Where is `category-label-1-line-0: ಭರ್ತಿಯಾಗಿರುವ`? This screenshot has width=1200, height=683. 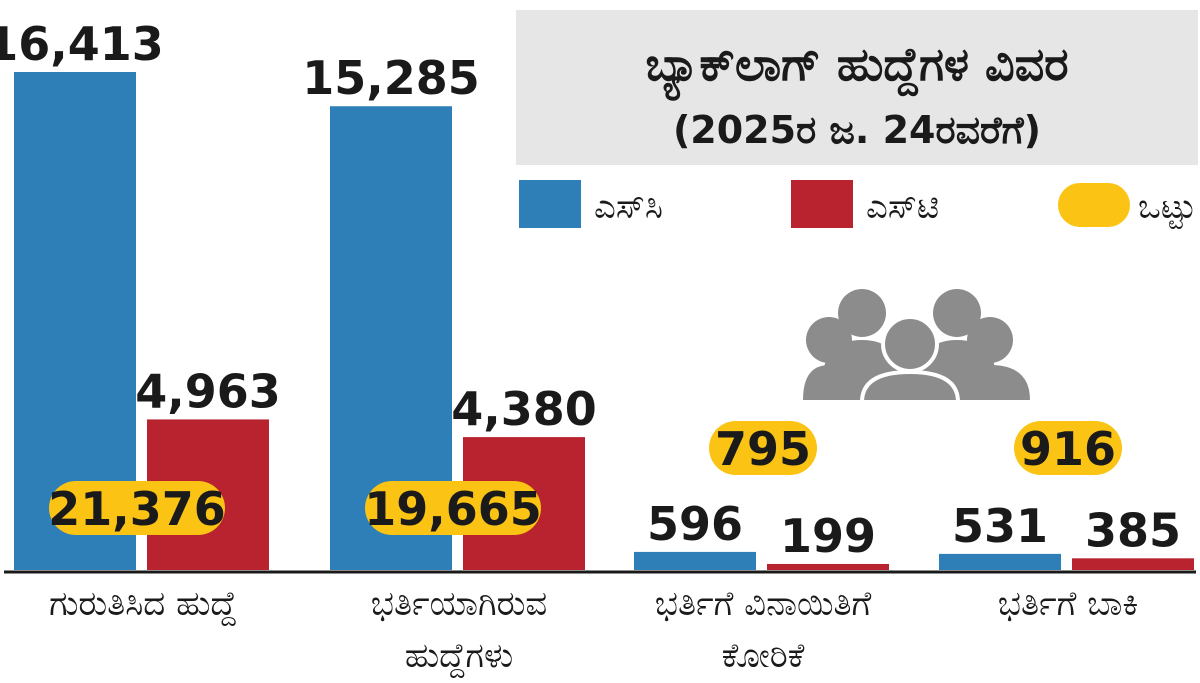 category-label-1-line-0: ಭರ್ತಿಯಾಗಿರುವ is located at coordinates (459, 604).